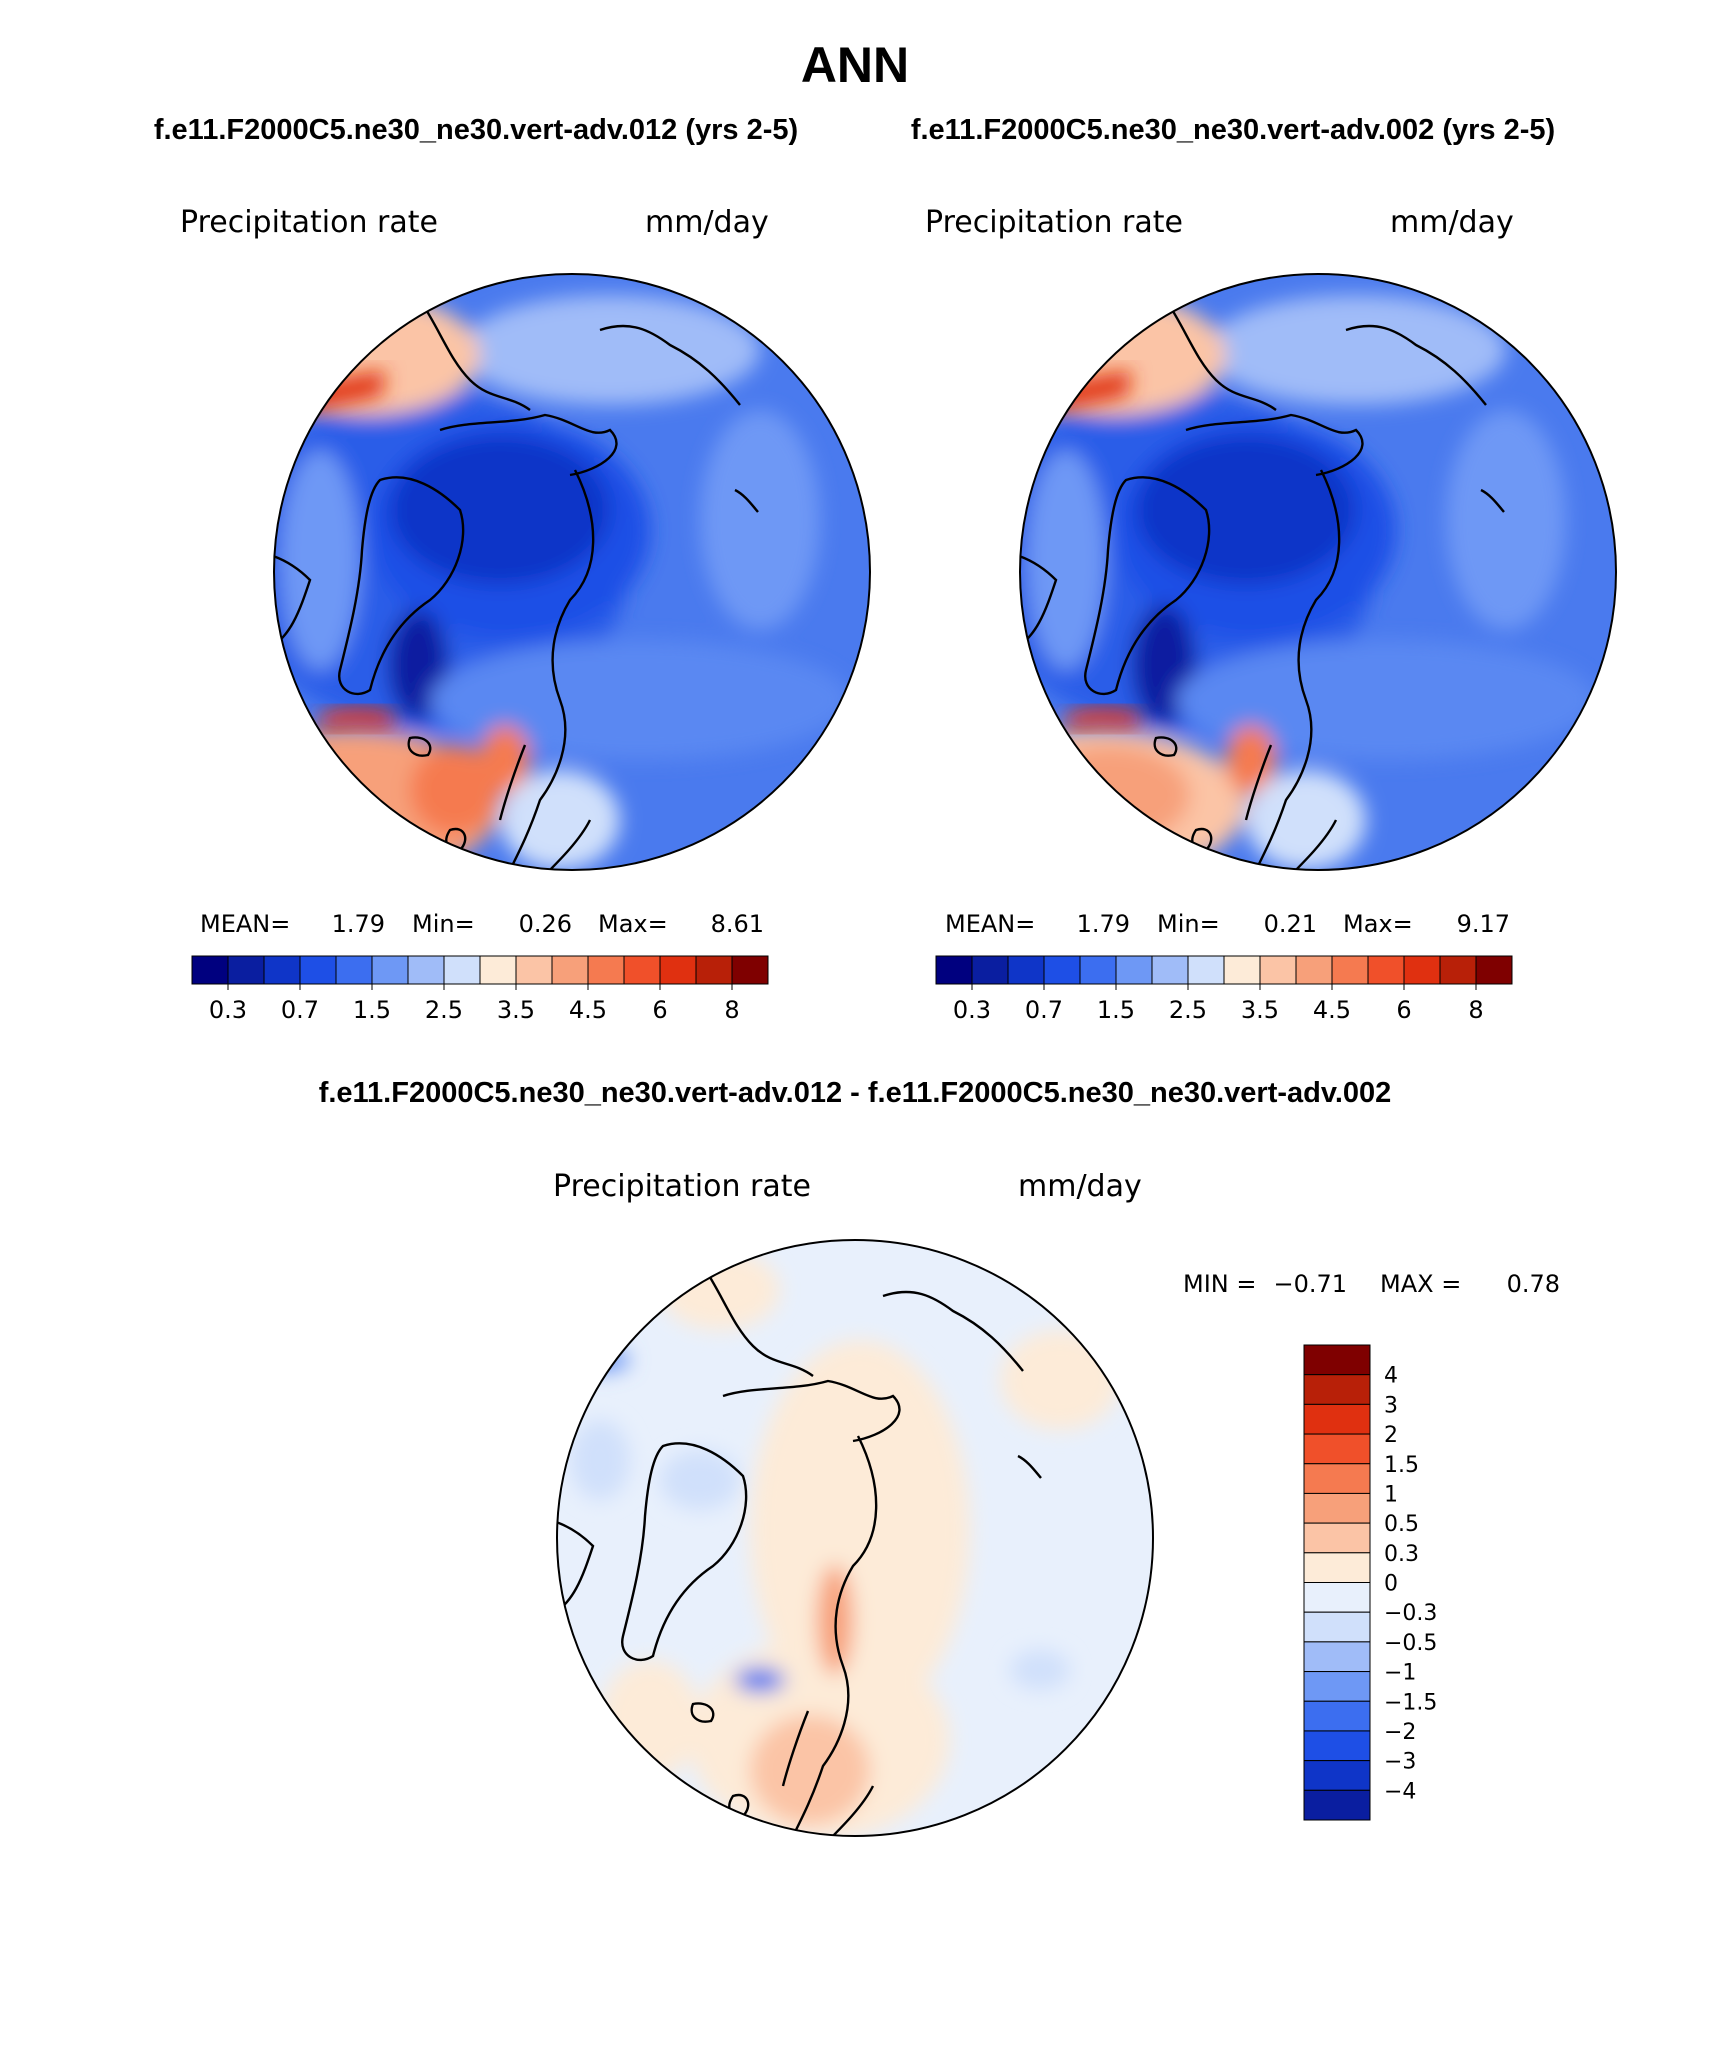 This screenshot has height=2061, width=1710. I want to click on map-b-colorbar-label-4: 3.5, so click(1260, 1010).